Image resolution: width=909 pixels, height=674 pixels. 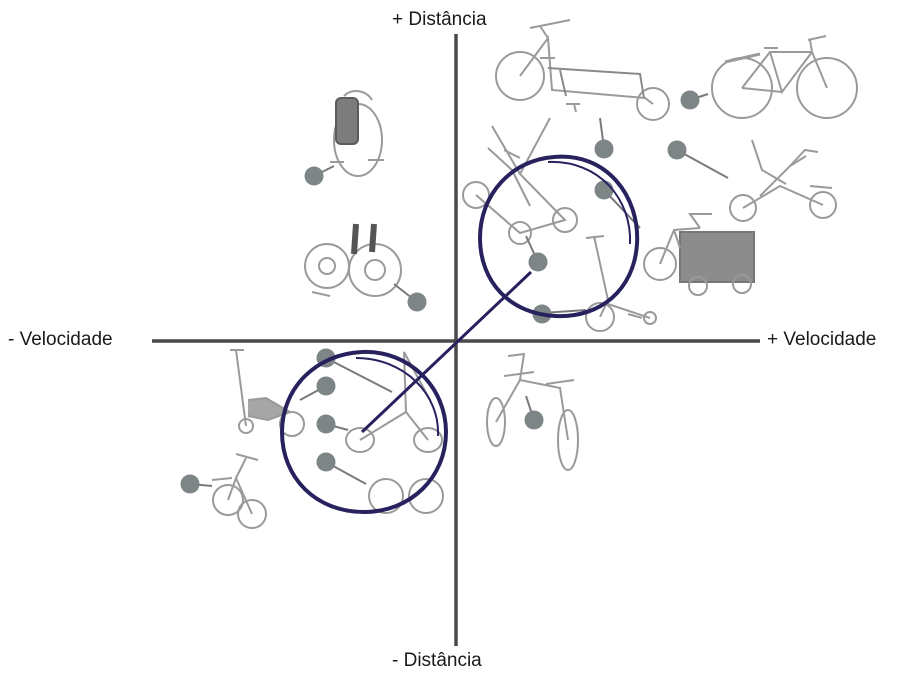 I want to click on highlight-circle-top, so click(x=558, y=236).